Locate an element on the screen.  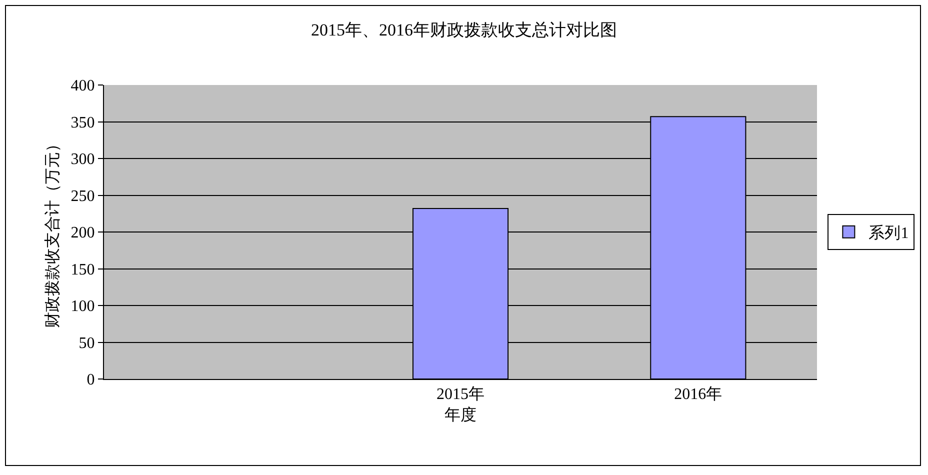
y-tick-label: 0 is located at coordinates (90, 380).